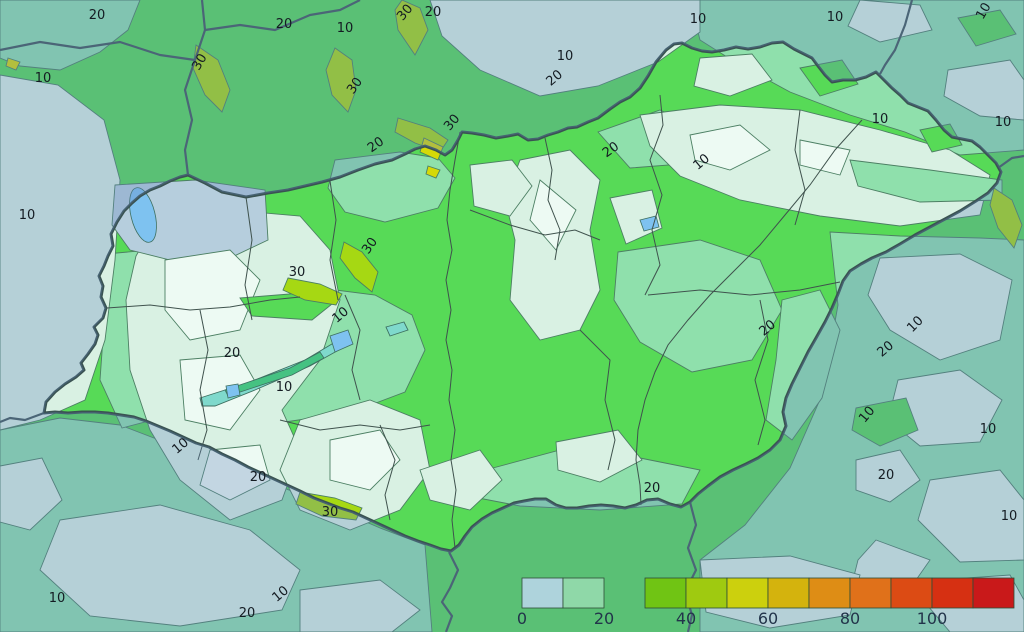 Image resolution: width=1024 pixels, height=632 pixels. Describe the element at coordinates (686, 618) in the screenshot. I see `legend-tick-label: 40` at that location.